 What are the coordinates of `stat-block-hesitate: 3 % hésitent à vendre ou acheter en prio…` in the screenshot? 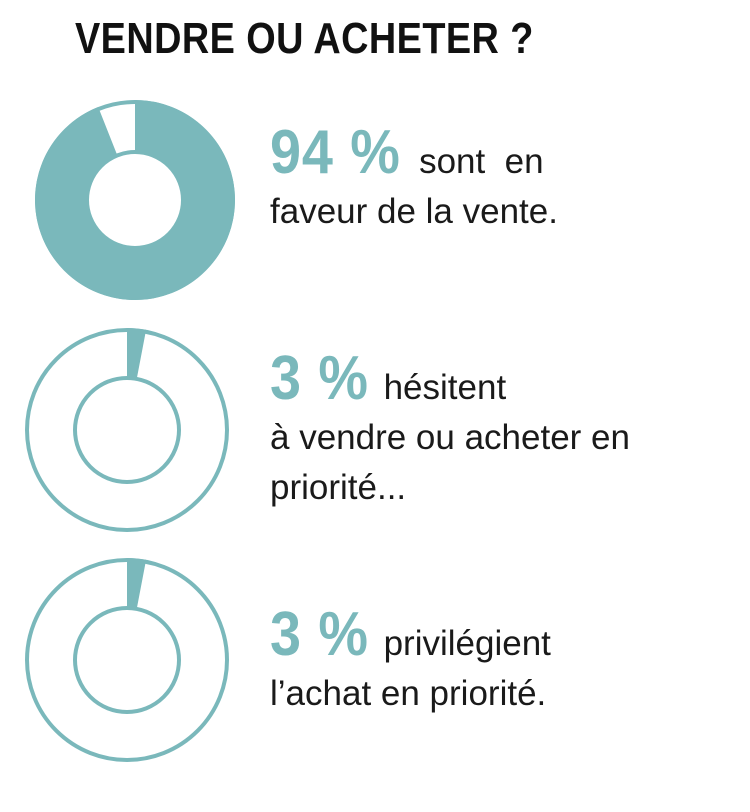 It's located at (450, 428).